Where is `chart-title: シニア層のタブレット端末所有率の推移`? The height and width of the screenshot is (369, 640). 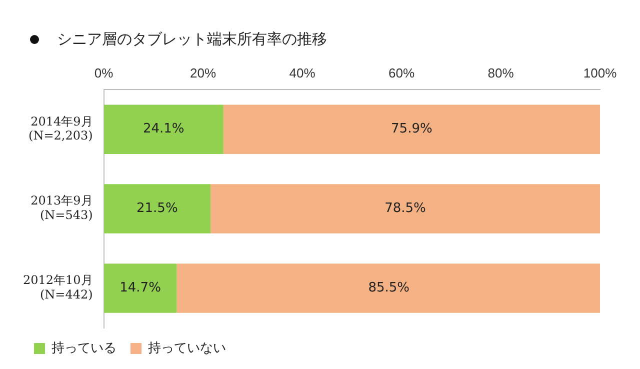 chart-title: シニア層のタブレット端末所有率の推移 is located at coordinates (192, 39).